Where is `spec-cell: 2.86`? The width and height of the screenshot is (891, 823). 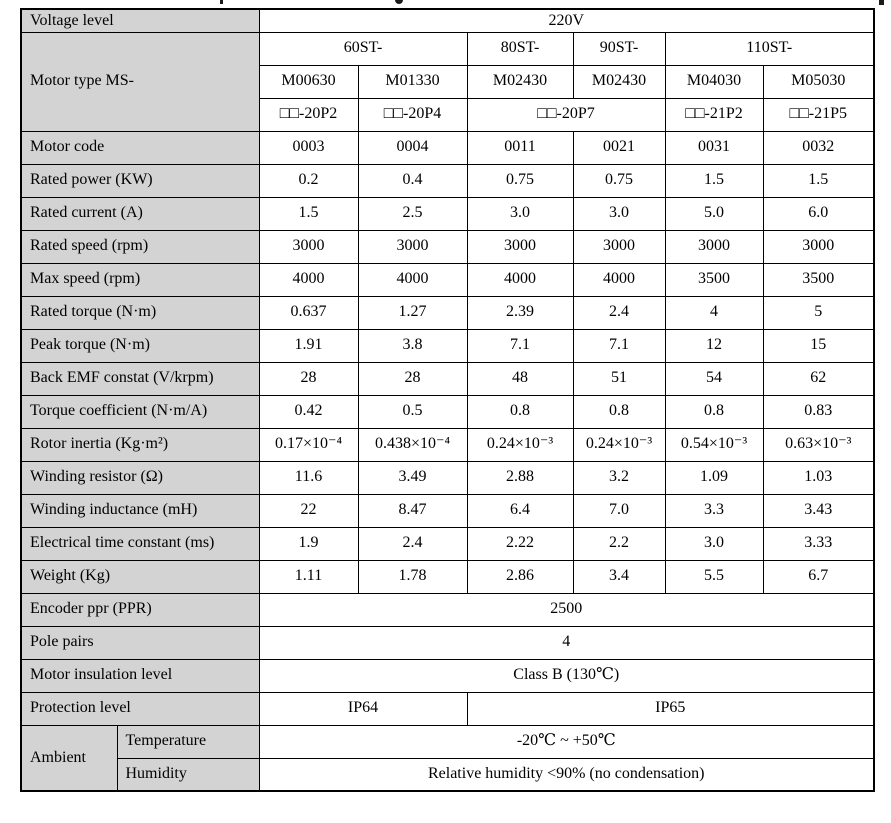 spec-cell: 2.86 is located at coordinates (520, 576).